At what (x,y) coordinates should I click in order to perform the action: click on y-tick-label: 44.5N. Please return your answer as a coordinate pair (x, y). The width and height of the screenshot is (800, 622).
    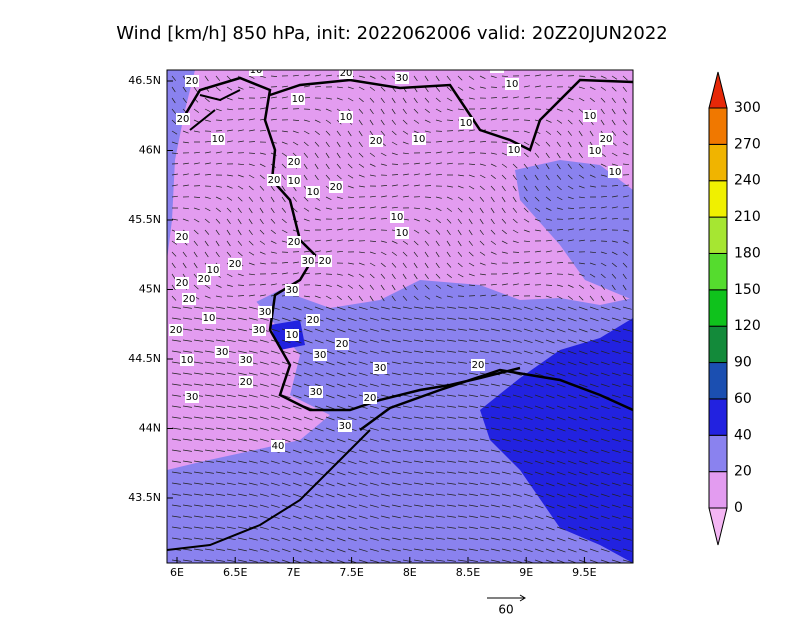
    Looking at the image, I should click on (144, 358).